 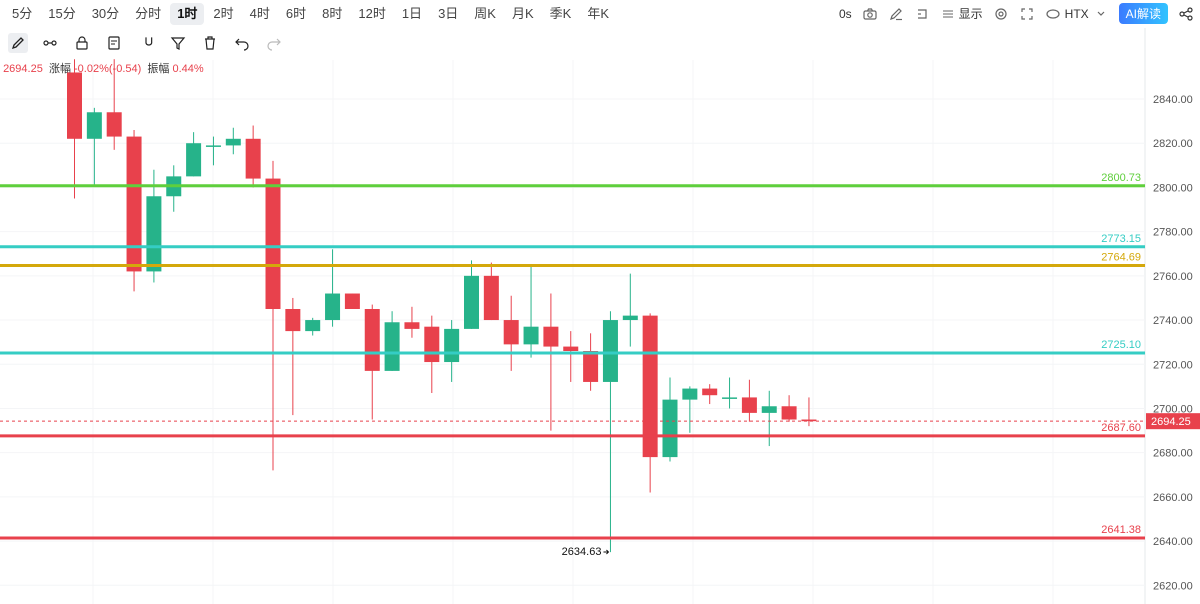 I want to click on notes-icon, so click(x=114, y=43).